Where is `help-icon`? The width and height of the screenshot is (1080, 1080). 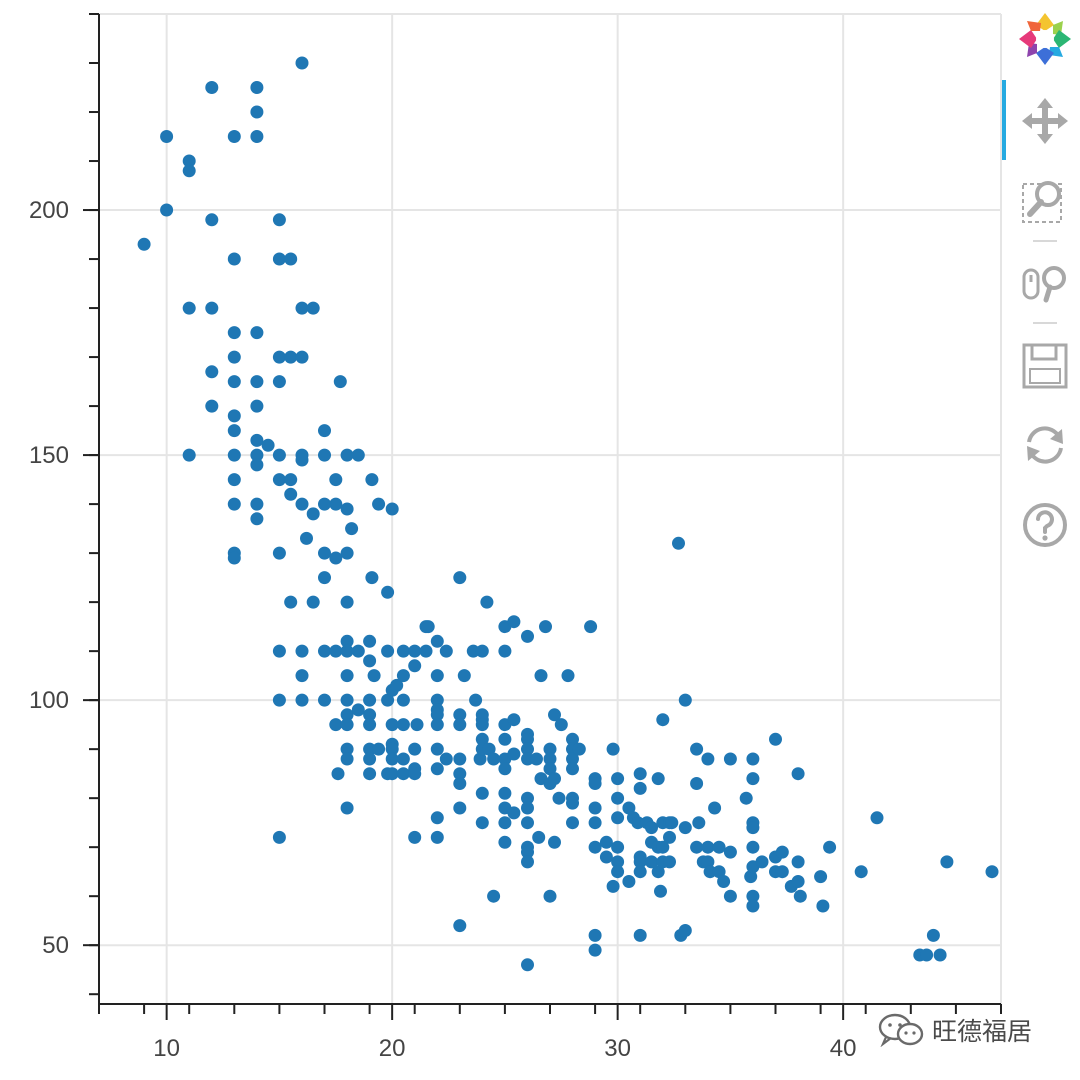
help-icon is located at coordinates (1045, 525).